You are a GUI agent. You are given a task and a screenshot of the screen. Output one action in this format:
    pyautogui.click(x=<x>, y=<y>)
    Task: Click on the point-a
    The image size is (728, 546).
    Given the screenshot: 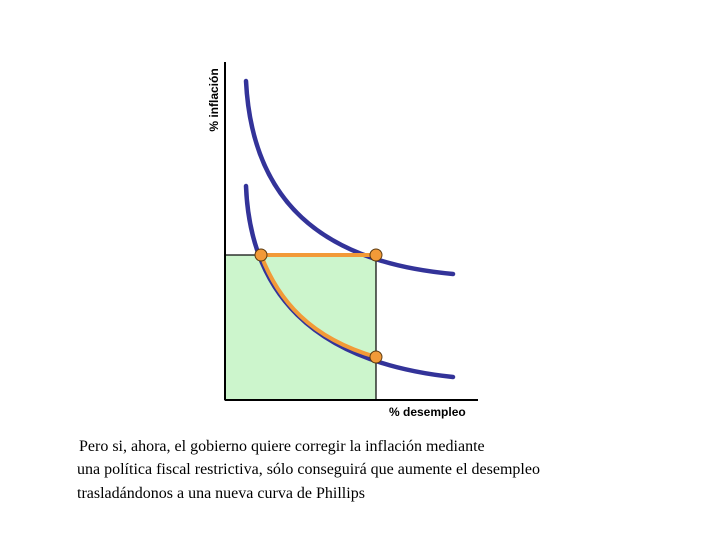 What is the action you would take?
    pyautogui.click(x=261, y=255)
    